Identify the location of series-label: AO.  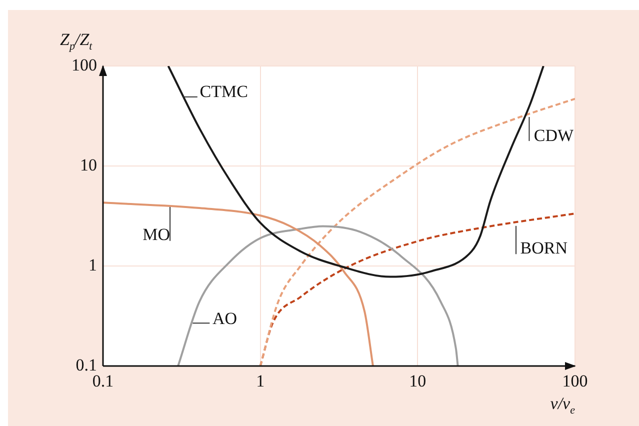
(225, 318).